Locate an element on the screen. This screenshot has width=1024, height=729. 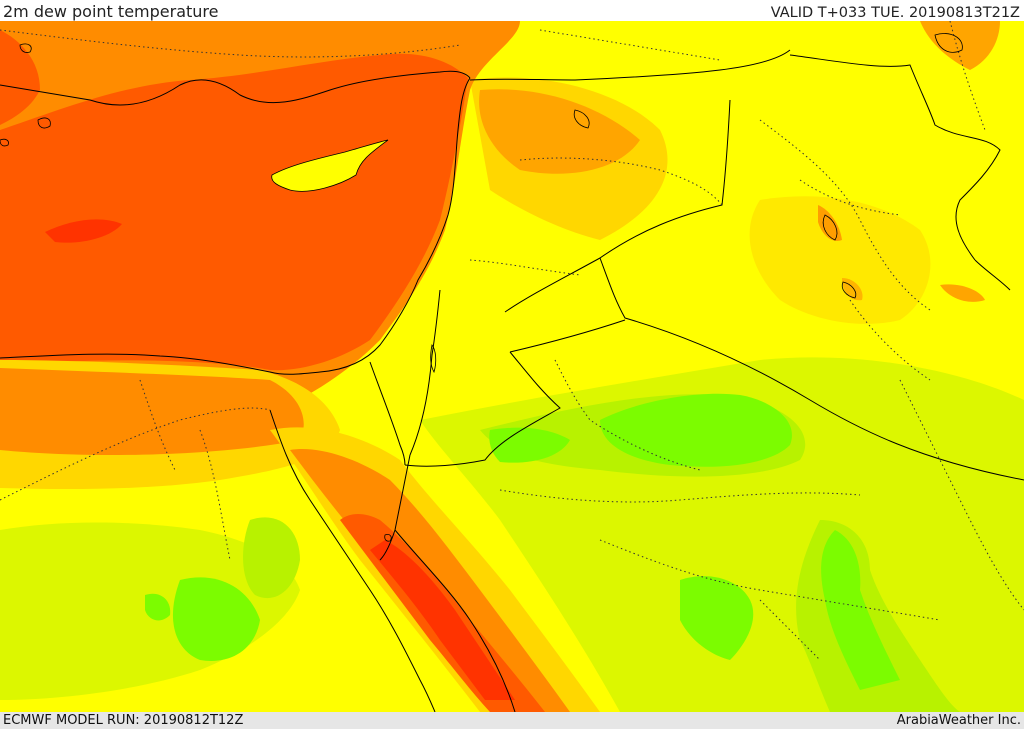
dead-sea is located at coordinates (433, 359).